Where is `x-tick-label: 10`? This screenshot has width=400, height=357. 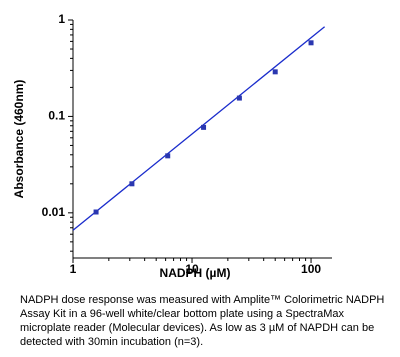
x-tick-label: 10 is located at coordinates (192, 269).